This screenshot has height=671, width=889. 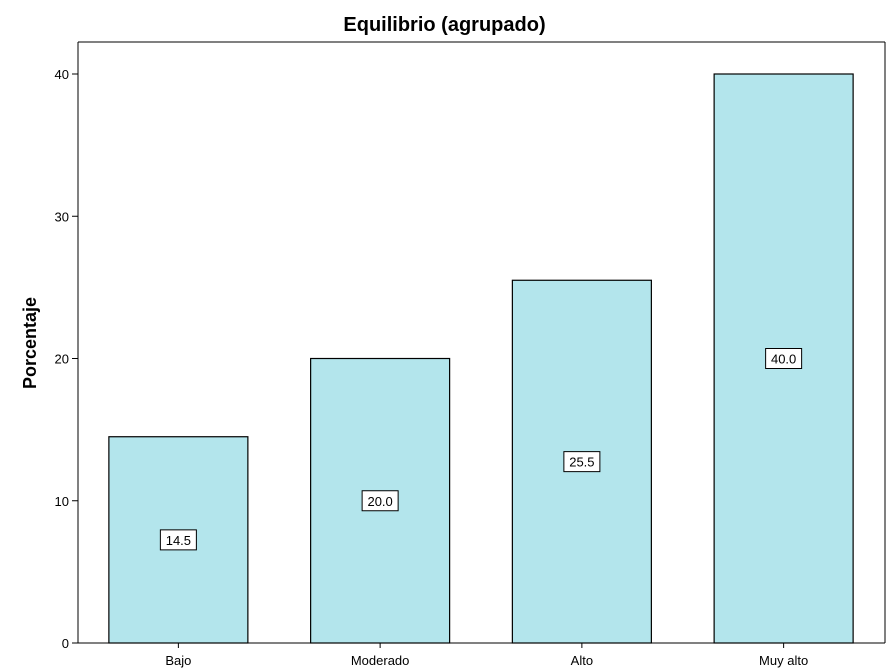 What do you see at coordinates (380, 660) in the screenshot?
I see `x-tick-label: Moderado` at bounding box center [380, 660].